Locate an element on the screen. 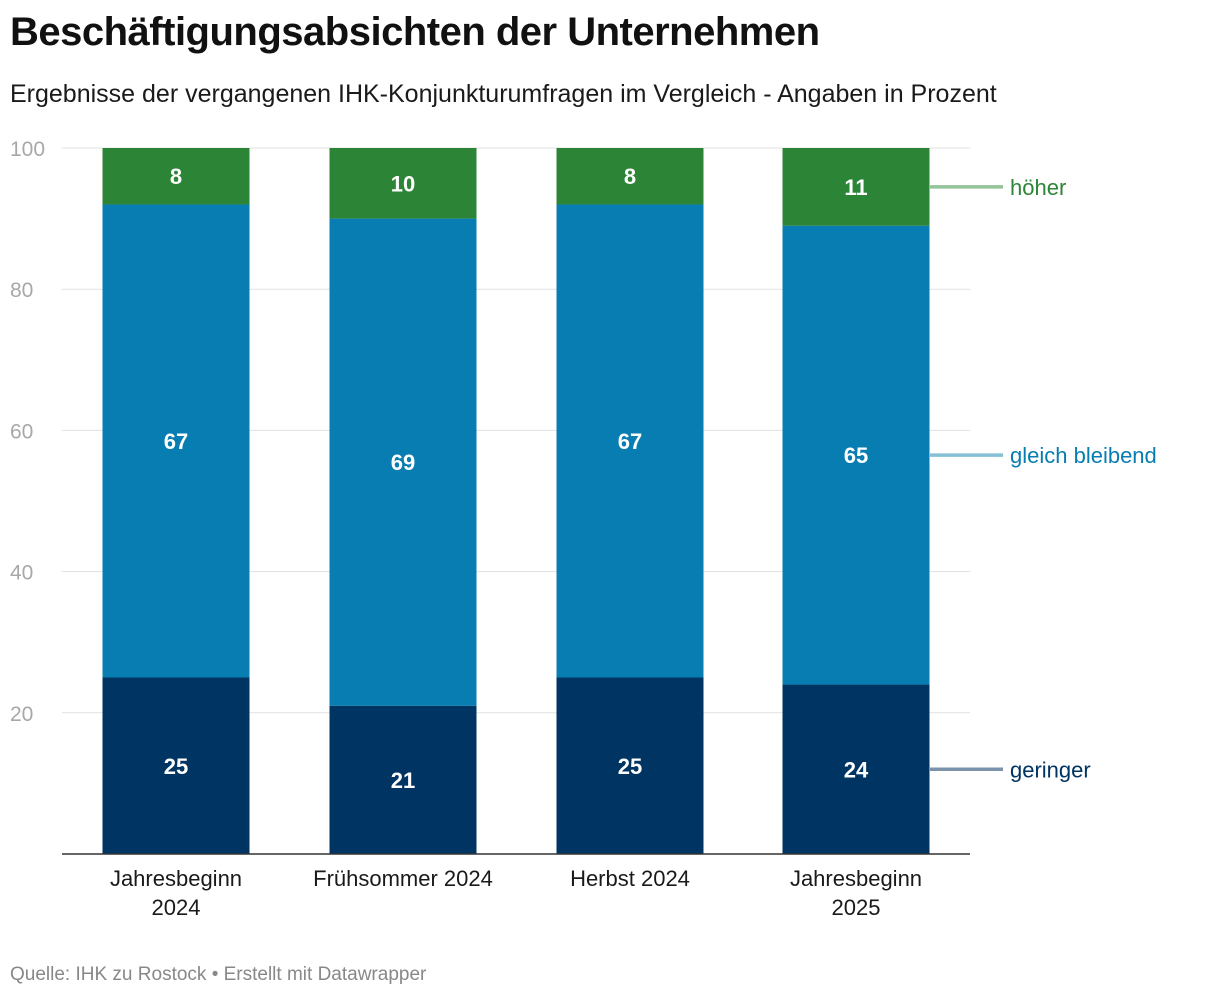 The image size is (1220, 1002). value-label: 65 is located at coordinates (856, 455).